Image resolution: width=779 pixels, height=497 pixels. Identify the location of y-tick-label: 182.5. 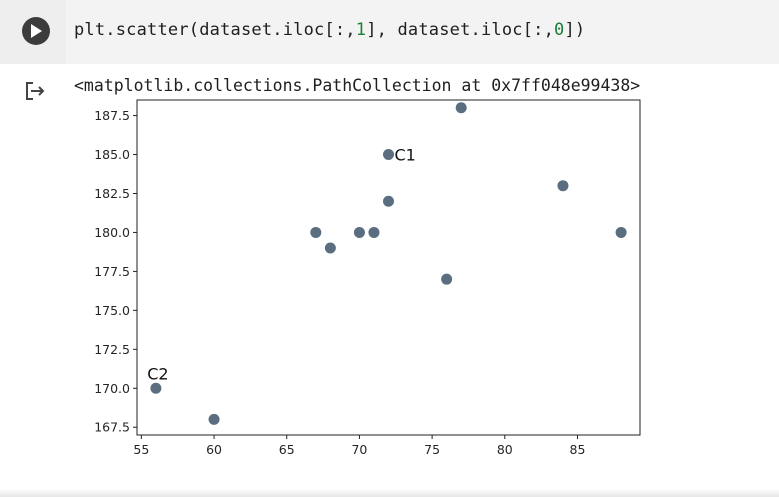
(112, 193).